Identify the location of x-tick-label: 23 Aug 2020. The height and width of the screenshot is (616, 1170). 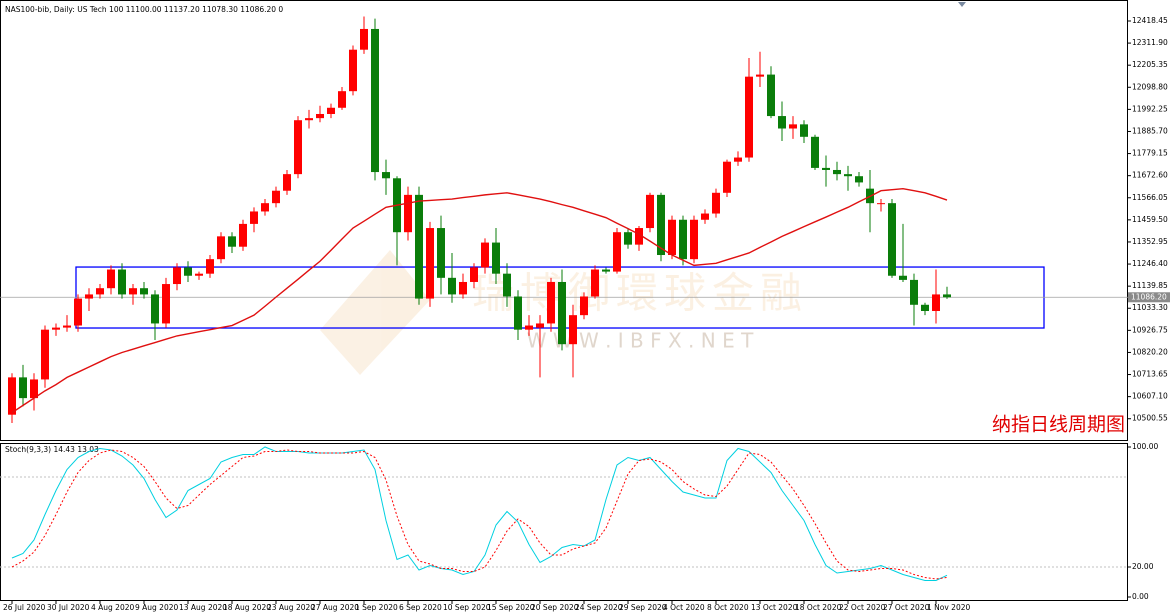
(291, 607).